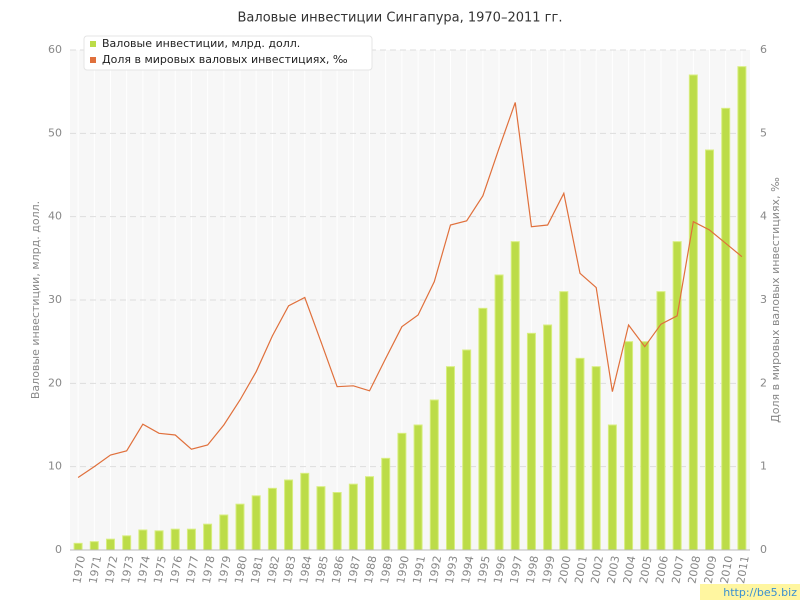  What do you see at coordinates (678, 570) in the screenshot?
I see `x-tick-label: 2007` at bounding box center [678, 570].